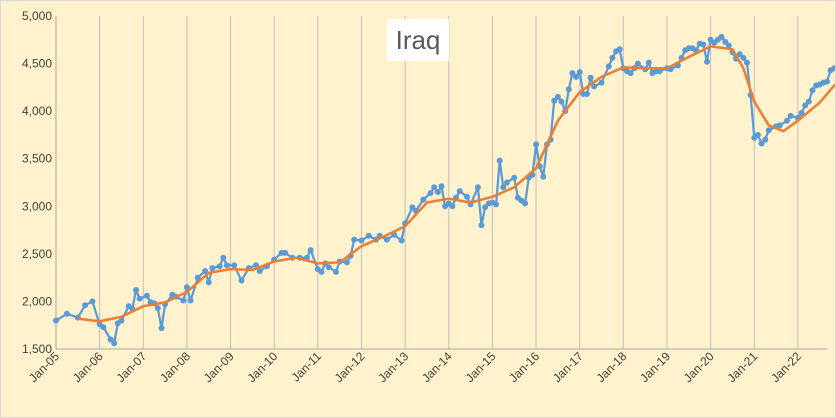 This screenshot has height=418, width=836. I want to click on x-tick-label: Jan-22, so click(786, 367).